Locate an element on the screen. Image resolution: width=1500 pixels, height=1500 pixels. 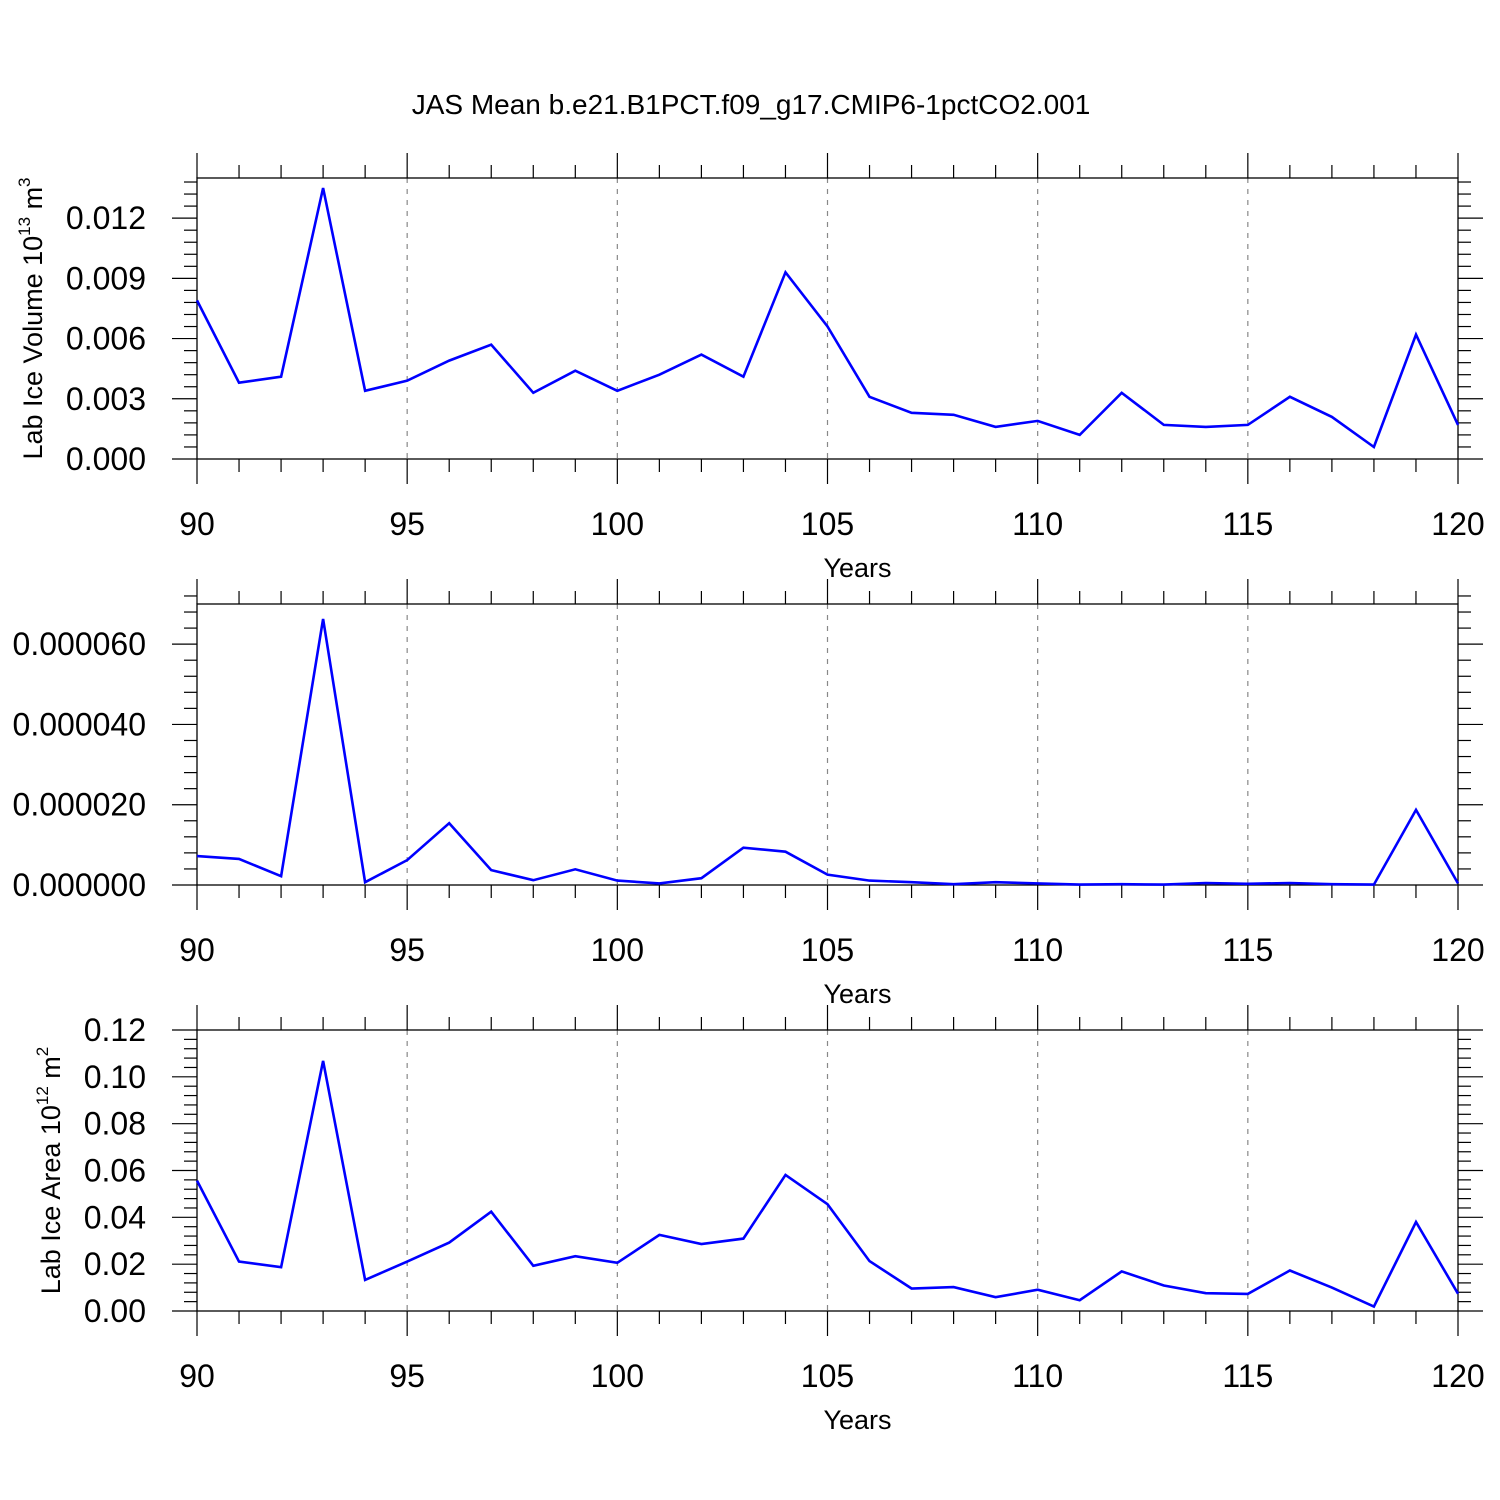
y-axis-title-exponent: 13 is located at coordinates (24, 226).